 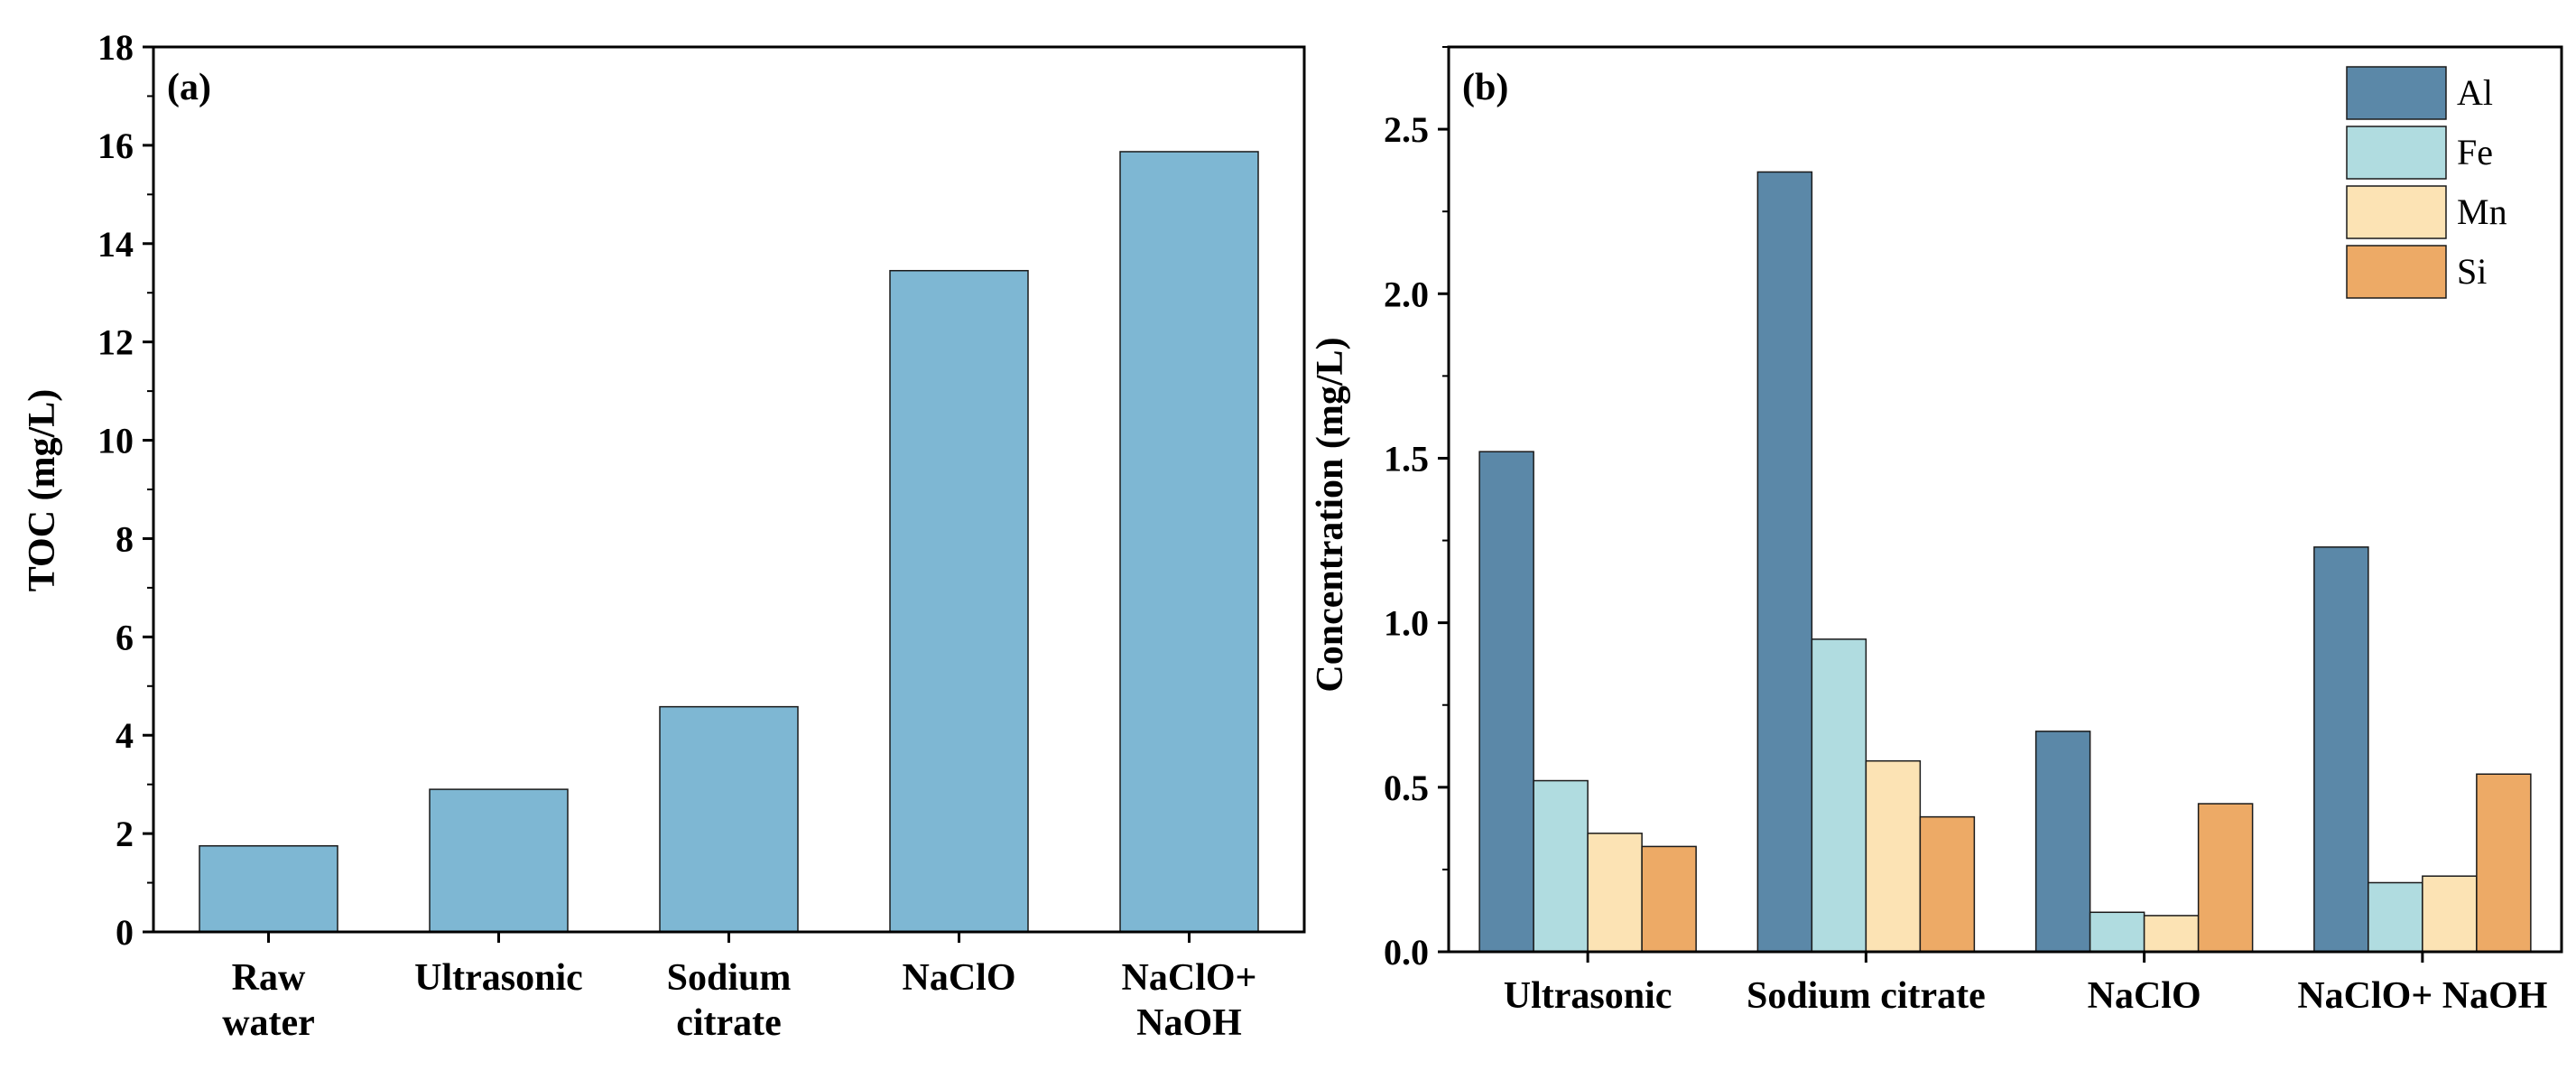 What do you see at coordinates (2396, 272) in the screenshot?
I see `legend-swatch-si` at bounding box center [2396, 272].